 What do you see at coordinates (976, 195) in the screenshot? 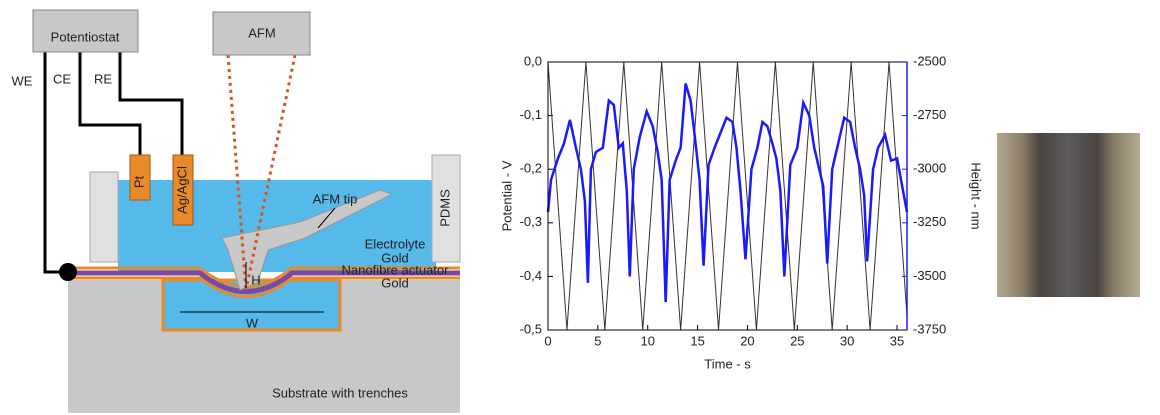
I see `y2-axis-title: Height - nm` at bounding box center [976, 195].